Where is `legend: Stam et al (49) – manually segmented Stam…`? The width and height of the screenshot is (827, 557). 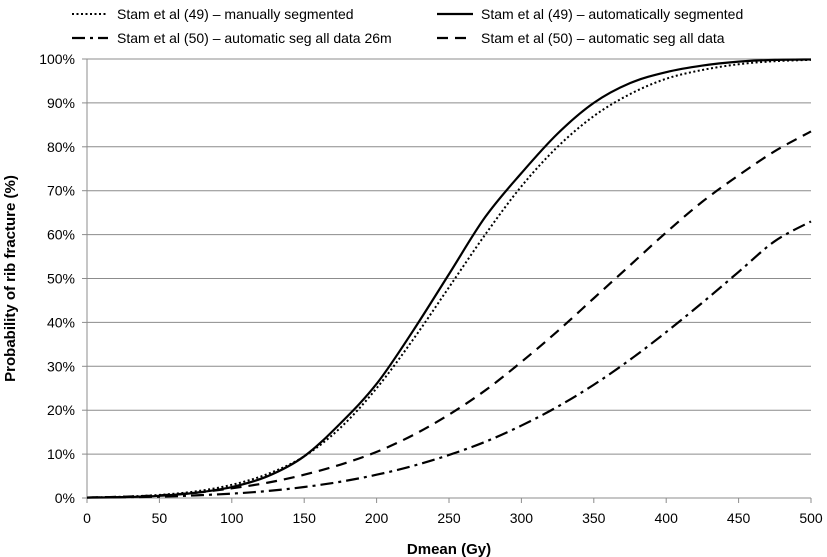 legend: Stam et al (49) – manually segmented Stam… is located at coordinates (407, 26).